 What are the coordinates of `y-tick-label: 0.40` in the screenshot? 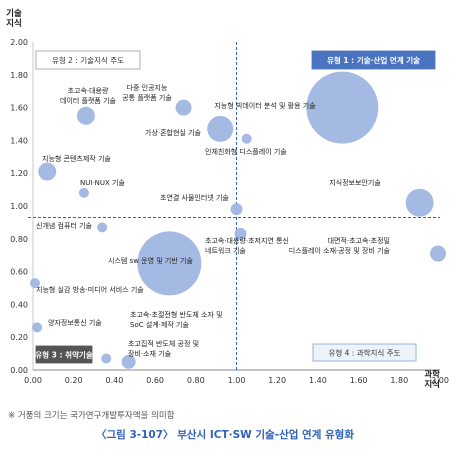 It's located at (19, 304).